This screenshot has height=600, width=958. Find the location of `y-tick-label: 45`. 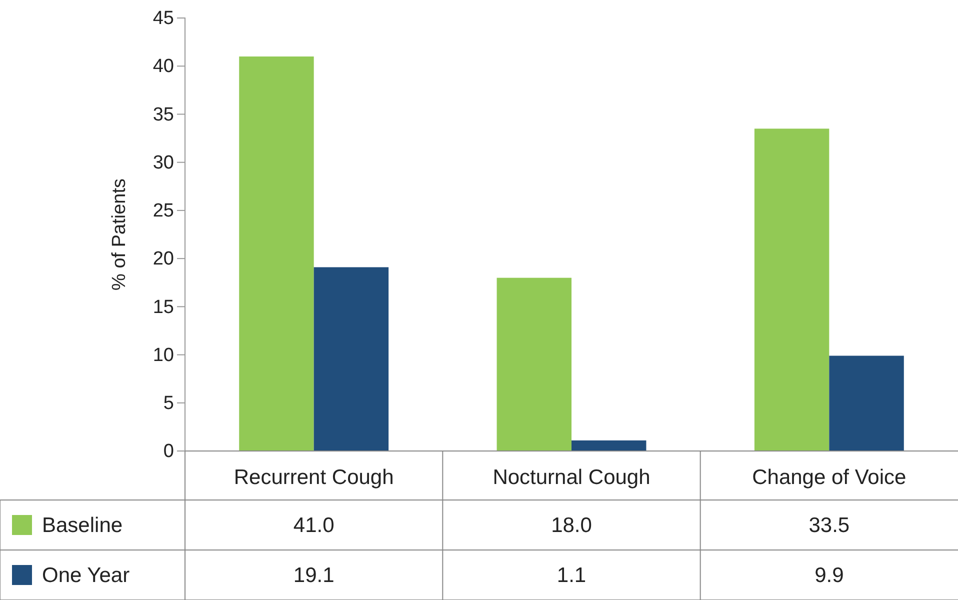

y-tick-label: 45 is located at coordinates (163, 19).